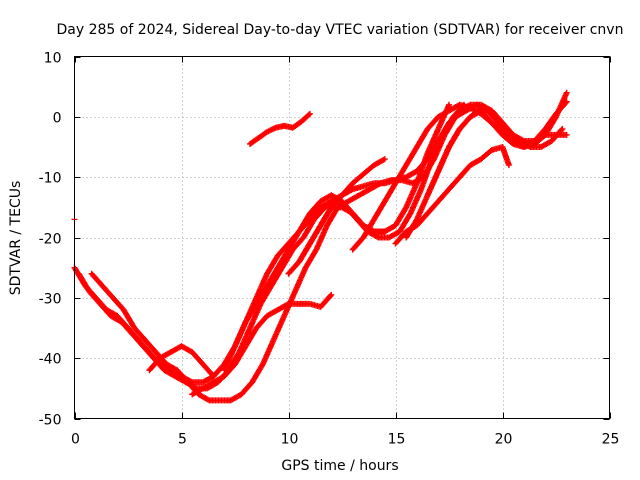 This screenshot has width=640, height=480. What do you see at coordinates (290, 440) in the screenshot?
I see `x-tick-label: 10` at bounding box center [290, 440].